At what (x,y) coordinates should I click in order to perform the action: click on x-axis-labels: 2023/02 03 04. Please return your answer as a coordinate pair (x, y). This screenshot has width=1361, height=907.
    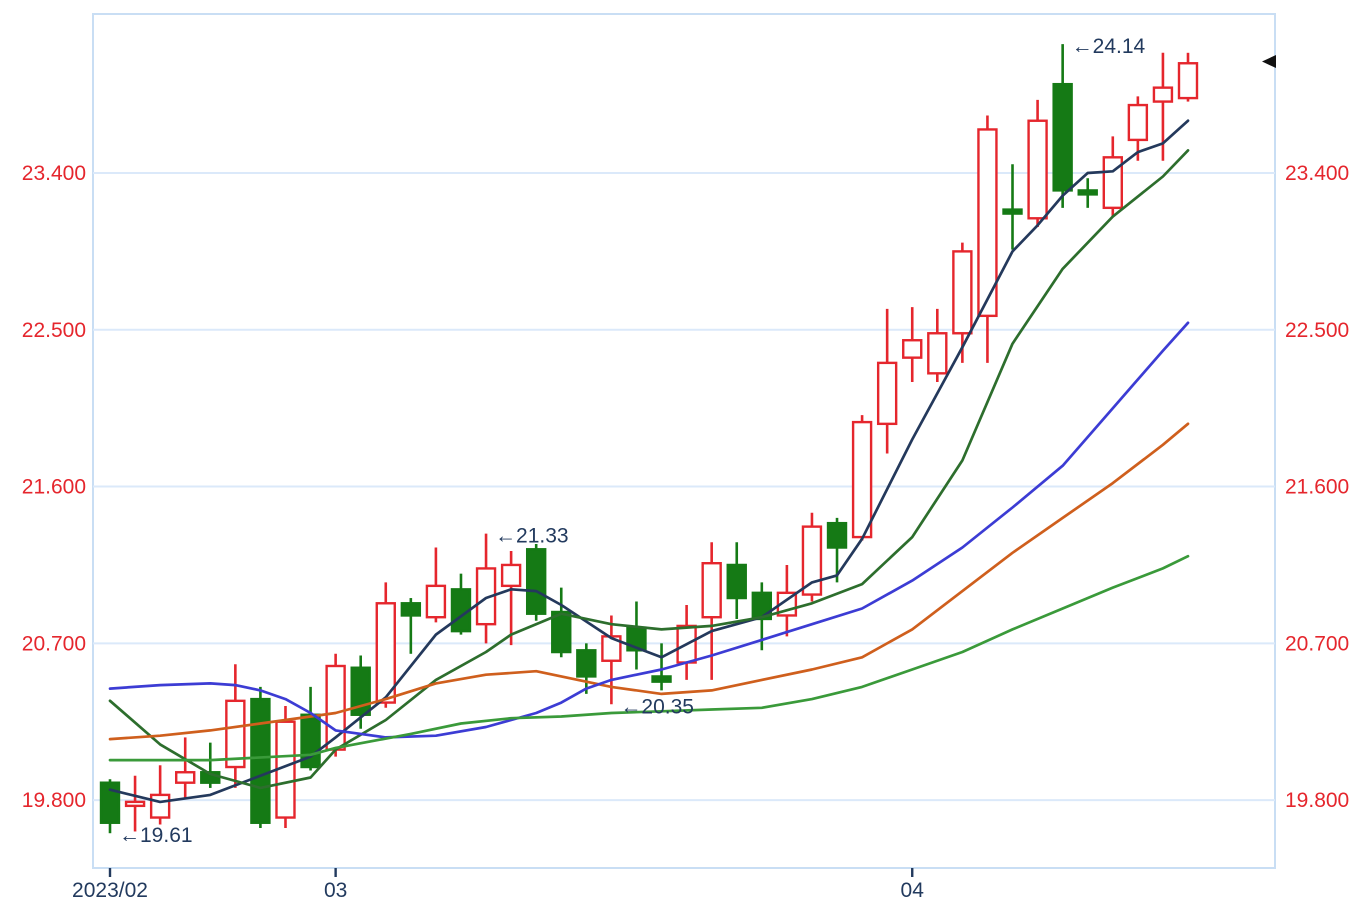
    Looking at the image, I should click on (498, 885).